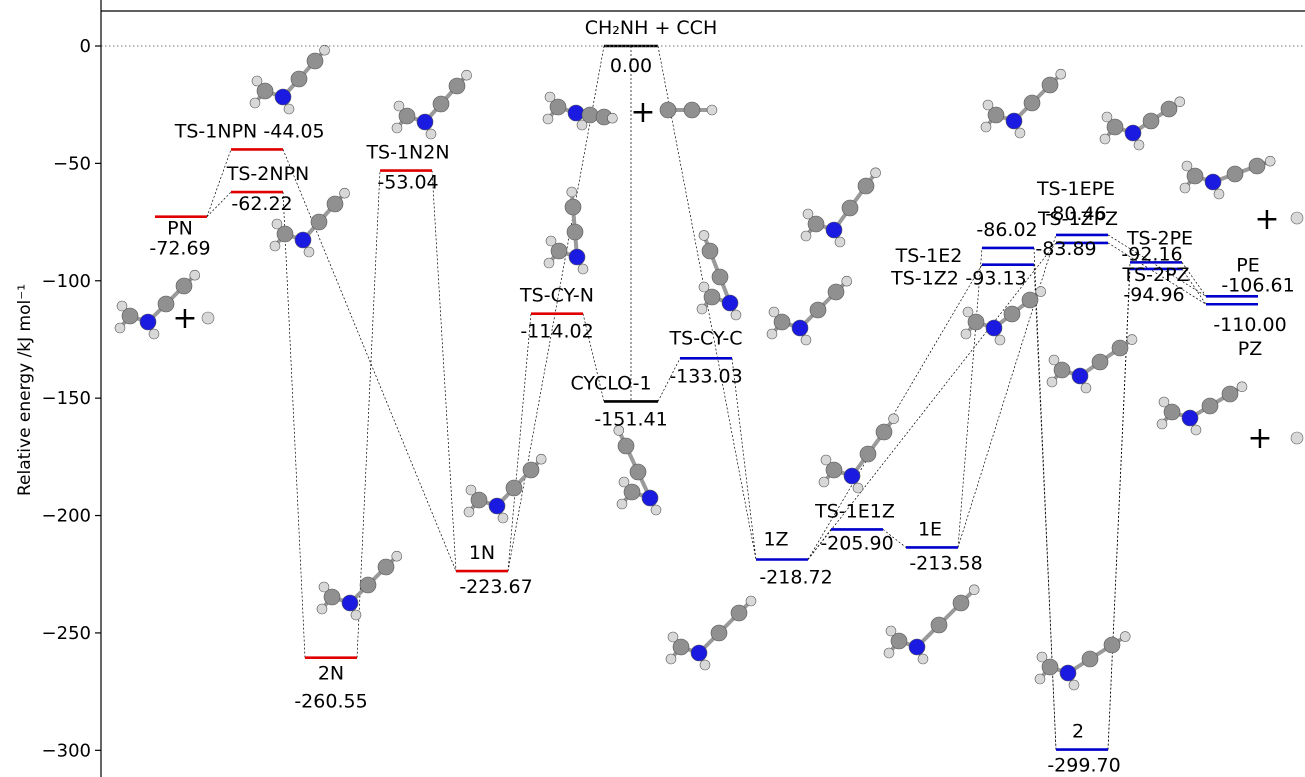 This screenshot has width=1305, height=777. What do you see at coordinates (407, 153) in the screenshot?
I see `level-name-TS1N2N: TS-1N2N` at bounding box center [407, 153].